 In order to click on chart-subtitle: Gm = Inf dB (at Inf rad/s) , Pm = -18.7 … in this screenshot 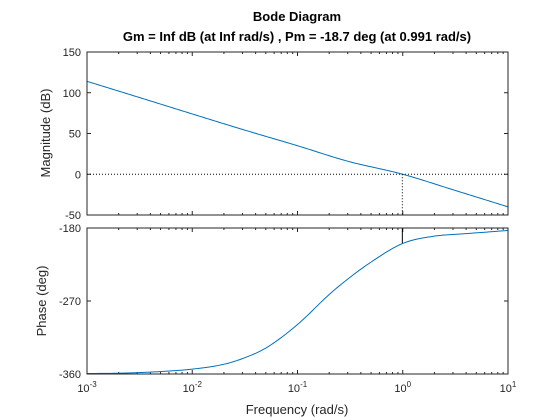, I will do `click(297, 36)`.